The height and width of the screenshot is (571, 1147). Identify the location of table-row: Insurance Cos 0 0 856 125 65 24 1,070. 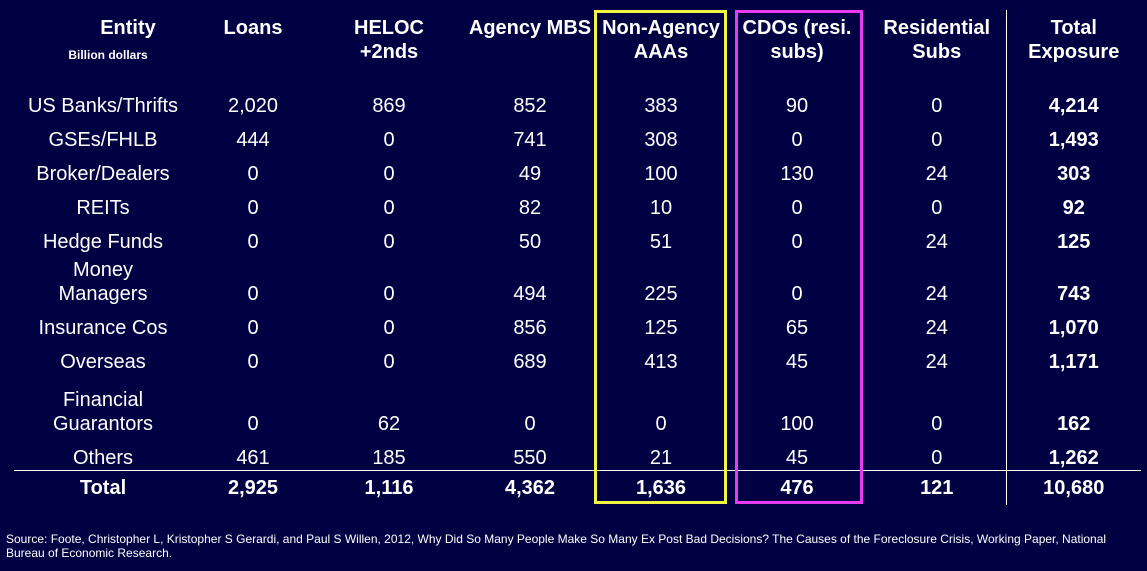
(577, 323).